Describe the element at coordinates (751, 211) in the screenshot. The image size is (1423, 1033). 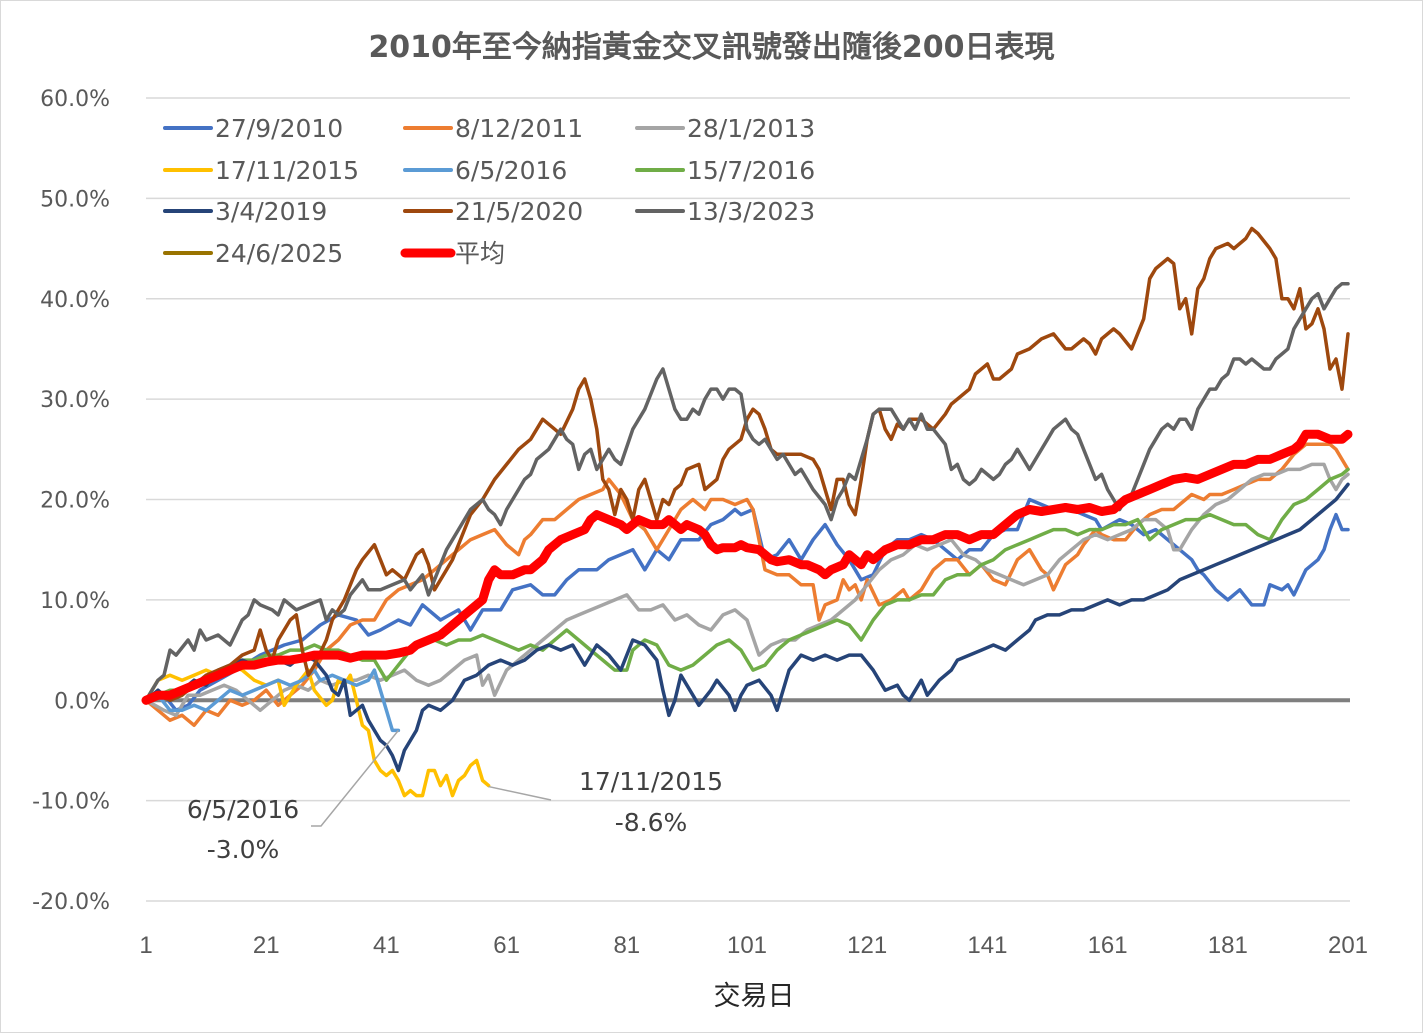
I see `legend-label: 13/3/2023` at that location.